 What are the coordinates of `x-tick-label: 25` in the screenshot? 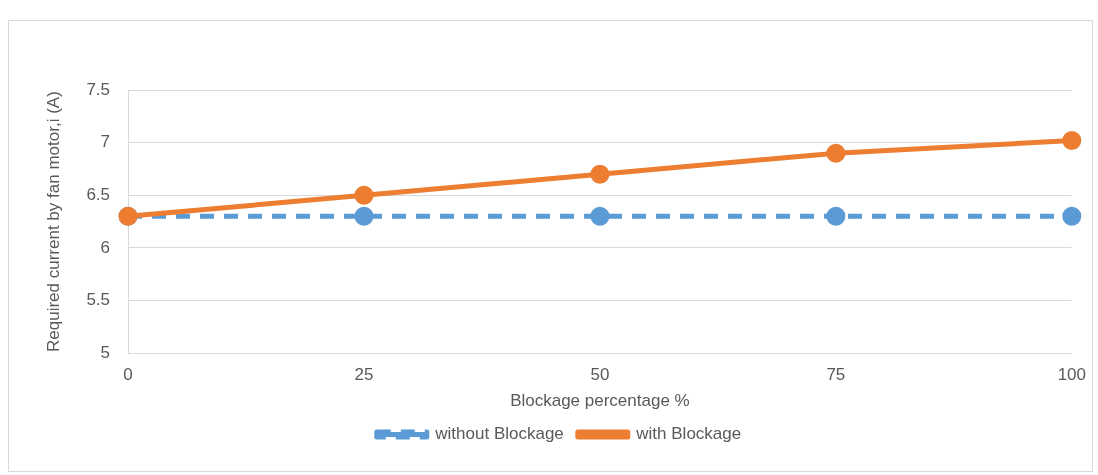 It's located at (364, 375).